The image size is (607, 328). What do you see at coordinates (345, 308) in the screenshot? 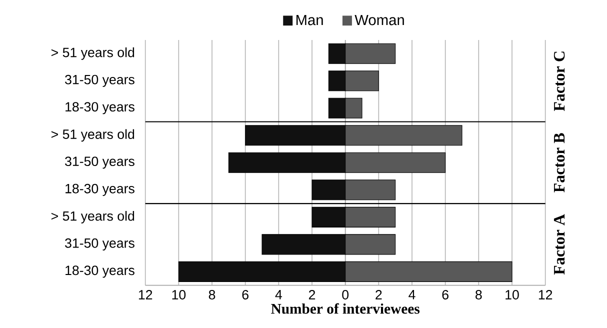
I see `x-axis-title: Number of interviewees` at bounding box center [345, 308].